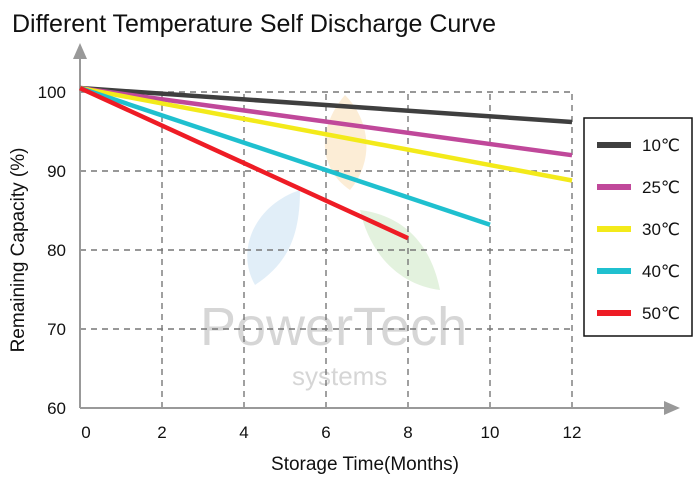 The image size is (700, 486). I want to click on y-tick-label-100: 100, so click(52, 92).